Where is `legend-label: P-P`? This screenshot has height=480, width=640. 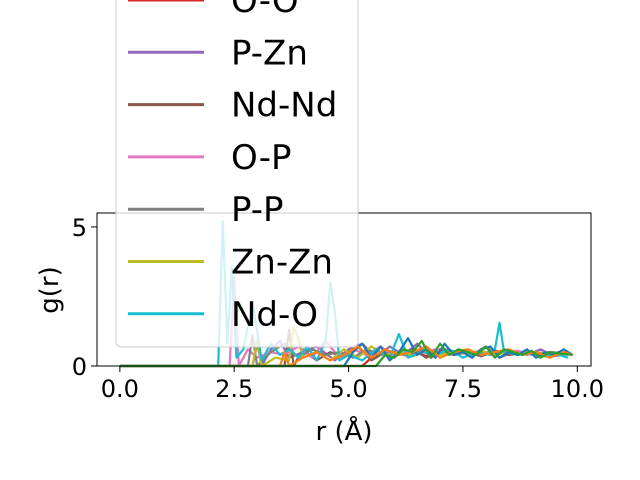 legend-label: P-P is located at coordinates (257, 210).